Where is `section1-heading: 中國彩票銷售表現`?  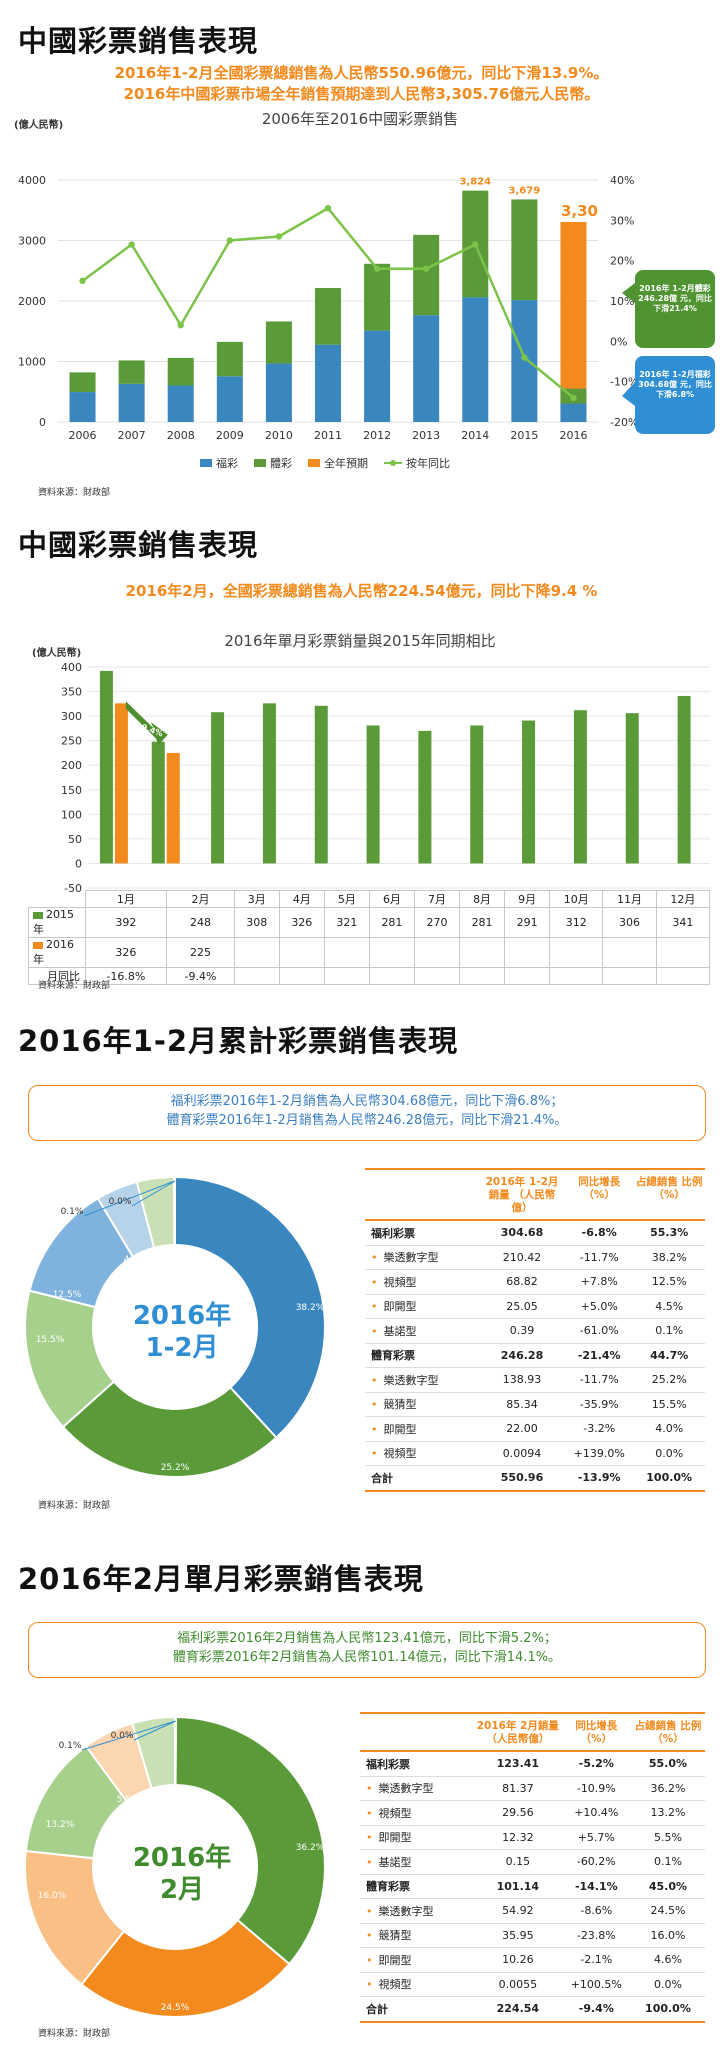 section1-heading: 中國彩票銷售表現 is located at coordinates (138, 41).